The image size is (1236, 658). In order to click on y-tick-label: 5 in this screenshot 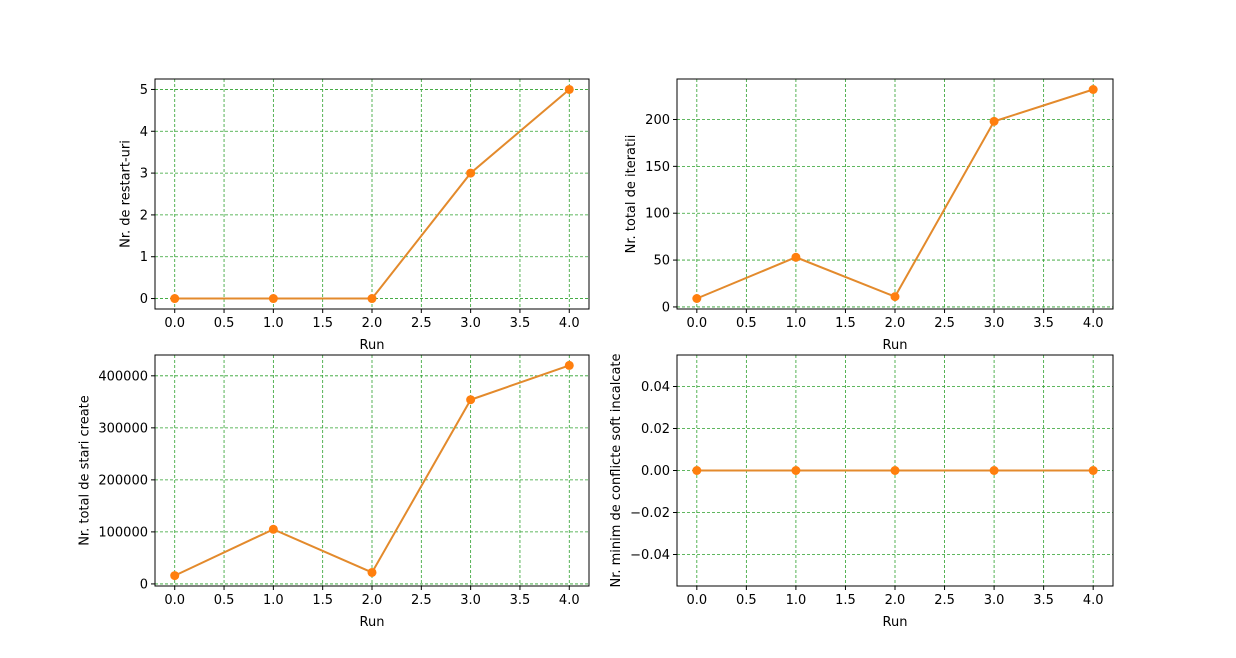, I will do `click(144, 90)`.